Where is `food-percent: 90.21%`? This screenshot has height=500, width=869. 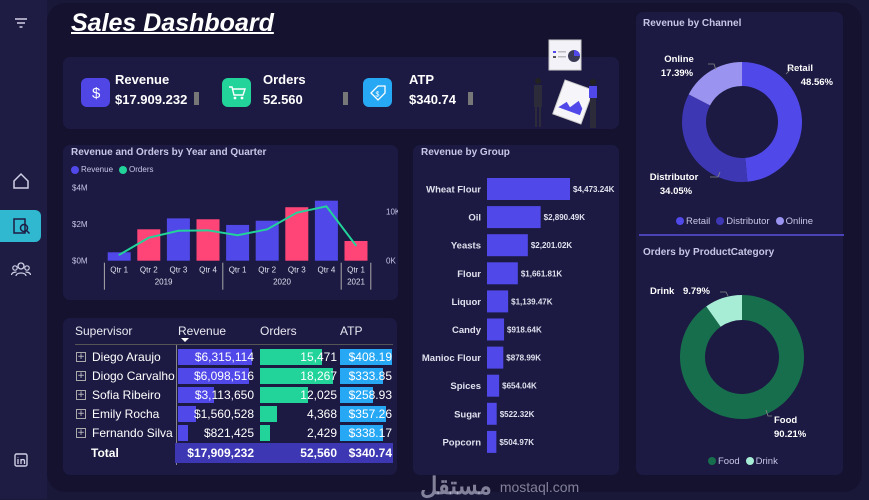
food-percent: 90.21% is located at coordinates (790, 434).